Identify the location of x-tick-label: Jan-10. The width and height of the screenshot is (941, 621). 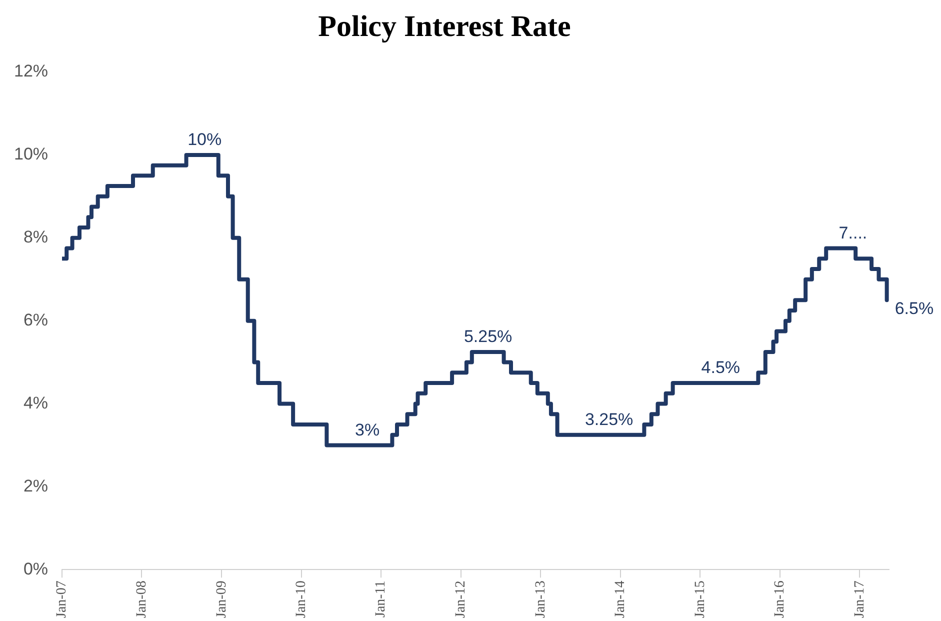
(302, 599).